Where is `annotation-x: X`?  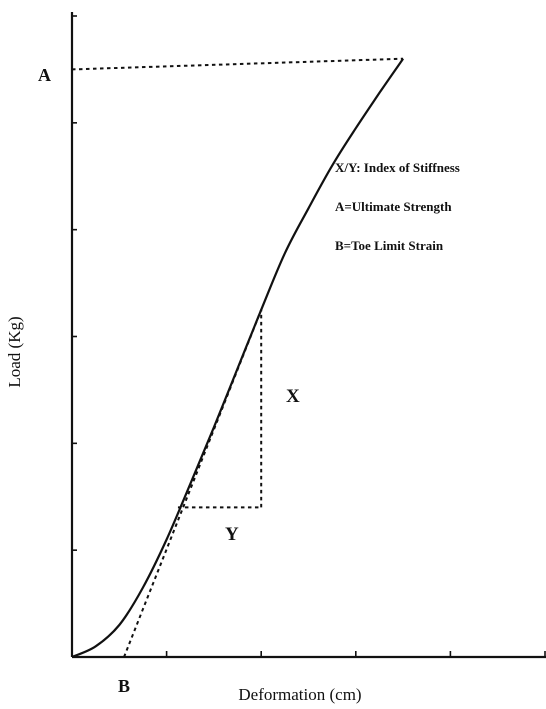
annotation-x: X is located at coordinates (293, 396).